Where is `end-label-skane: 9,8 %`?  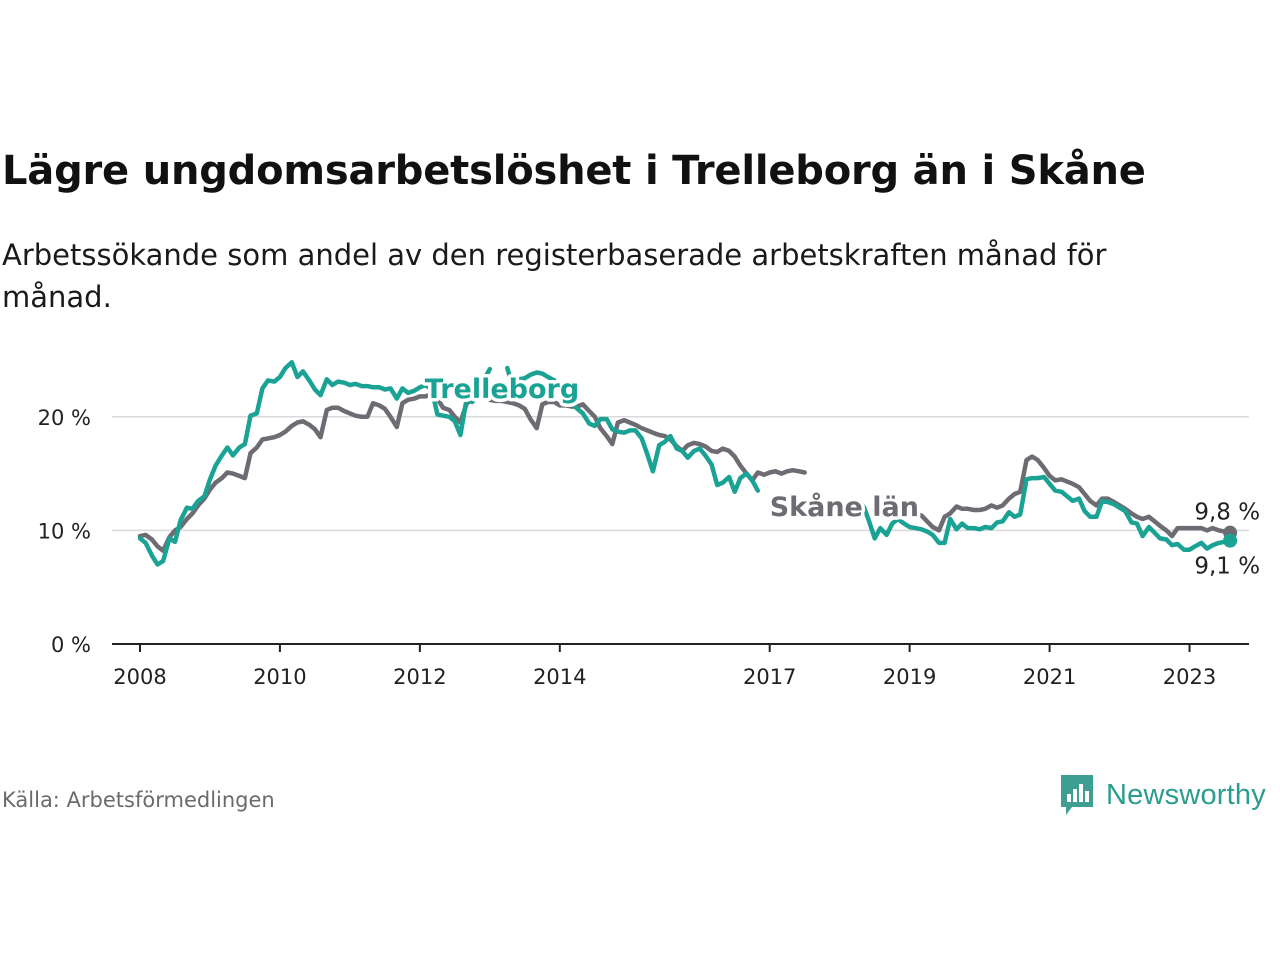 end-label-skane: 9,8 % is located at coordinates (1227, 513).